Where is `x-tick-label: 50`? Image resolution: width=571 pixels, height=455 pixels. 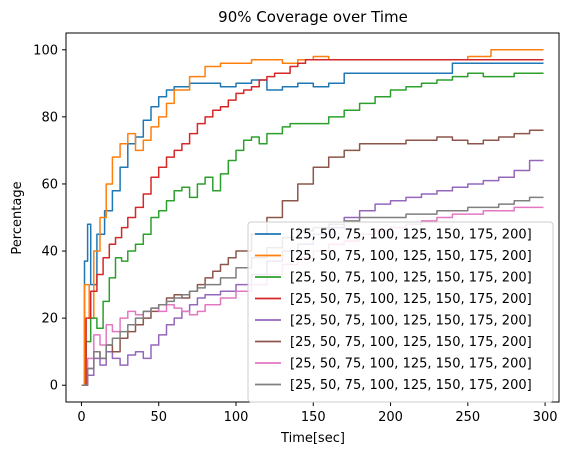
x-tick-label: 50 is located at coordinates (158, 417).